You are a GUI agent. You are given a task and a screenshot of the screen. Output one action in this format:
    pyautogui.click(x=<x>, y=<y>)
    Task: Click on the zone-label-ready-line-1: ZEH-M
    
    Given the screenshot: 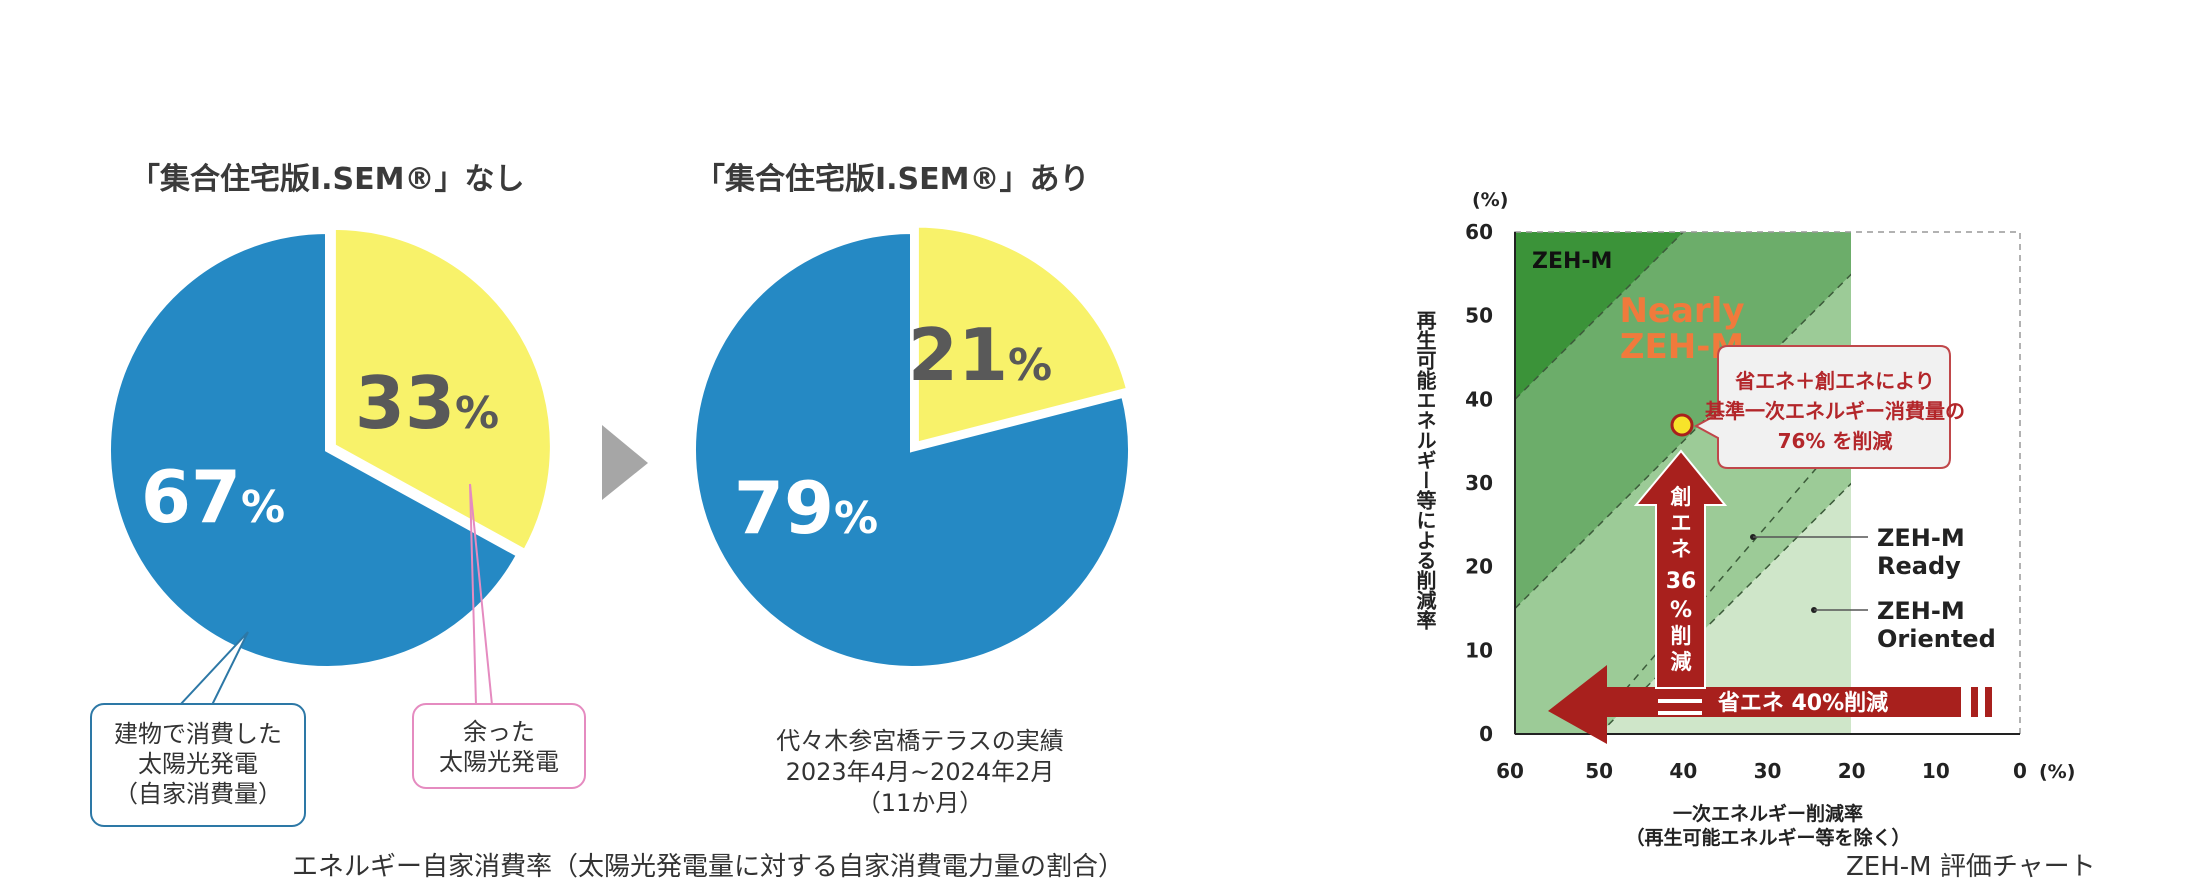 What is the action you would take?
    pyautogui.click(x=1921, y=538)
    